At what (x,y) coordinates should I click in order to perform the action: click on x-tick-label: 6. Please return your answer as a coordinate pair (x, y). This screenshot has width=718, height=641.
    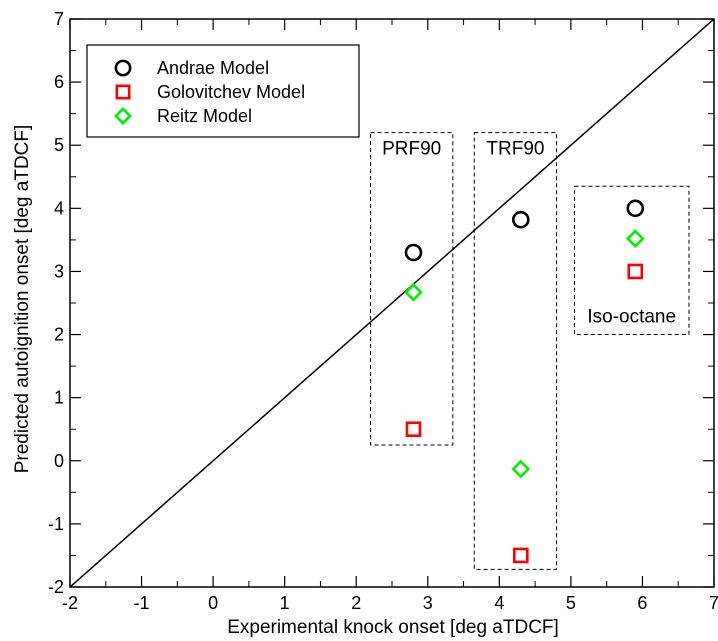
    Looking at the image, I should click on (642, 603).